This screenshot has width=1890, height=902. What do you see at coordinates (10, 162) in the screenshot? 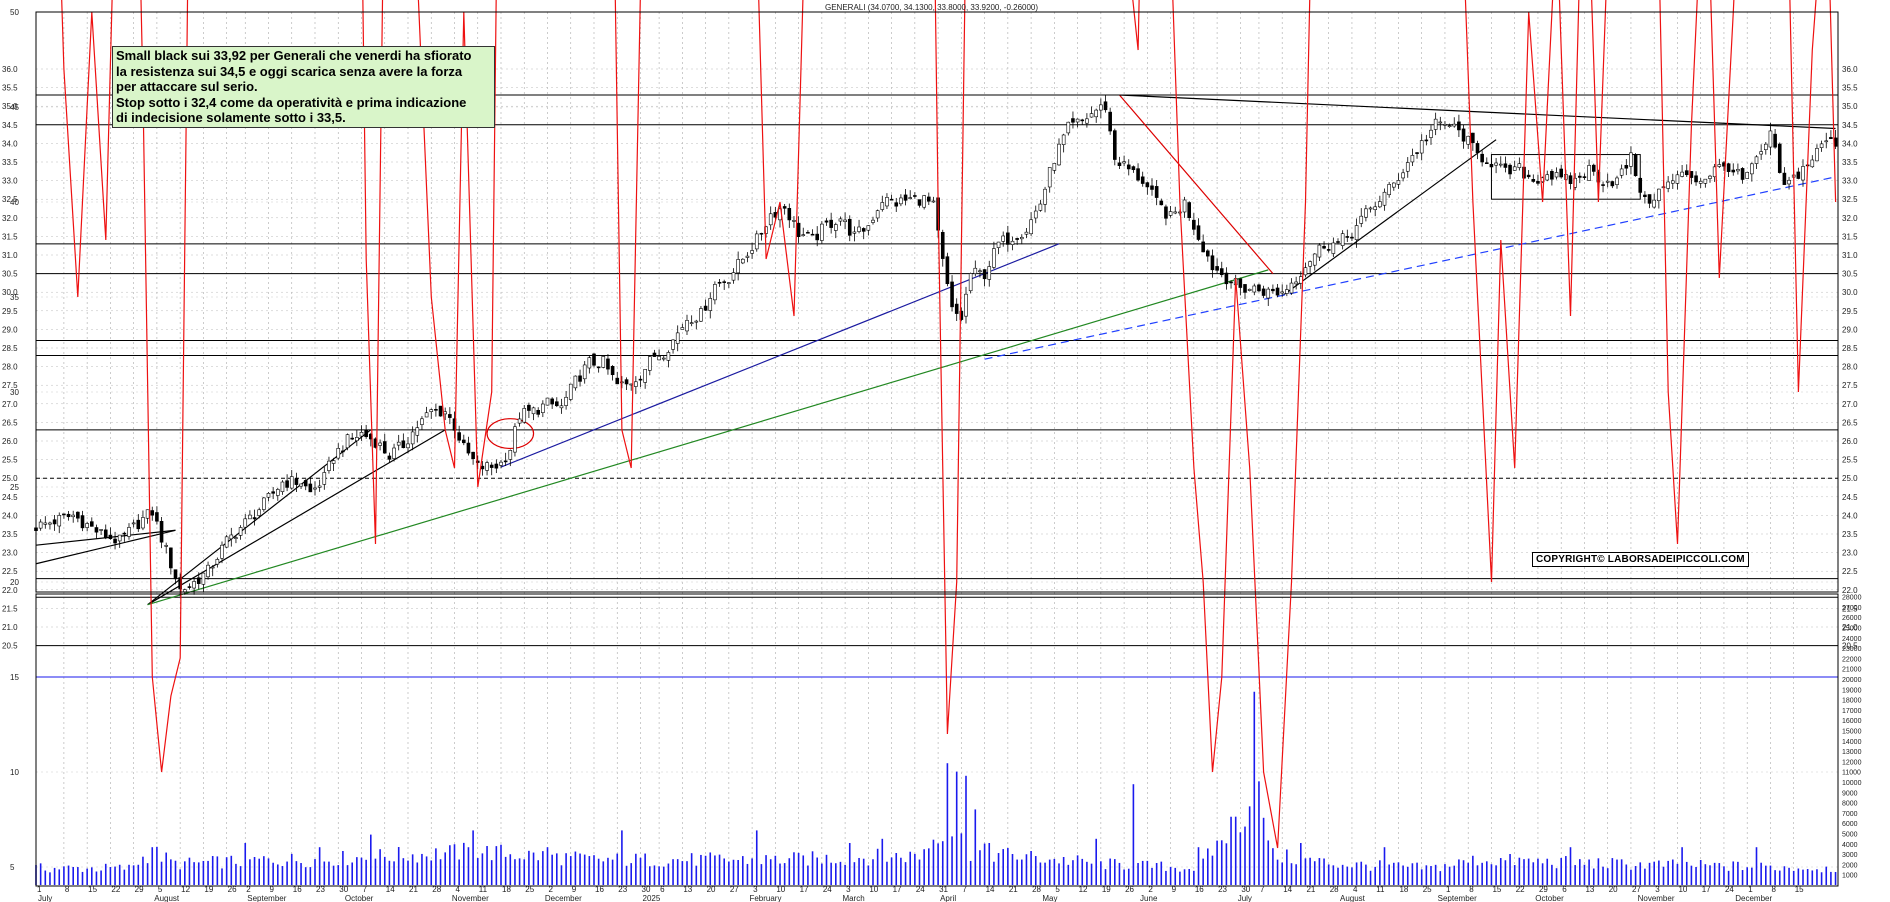
I see `y-tick-label-left: 33.5` at bounding box center [10, 162].